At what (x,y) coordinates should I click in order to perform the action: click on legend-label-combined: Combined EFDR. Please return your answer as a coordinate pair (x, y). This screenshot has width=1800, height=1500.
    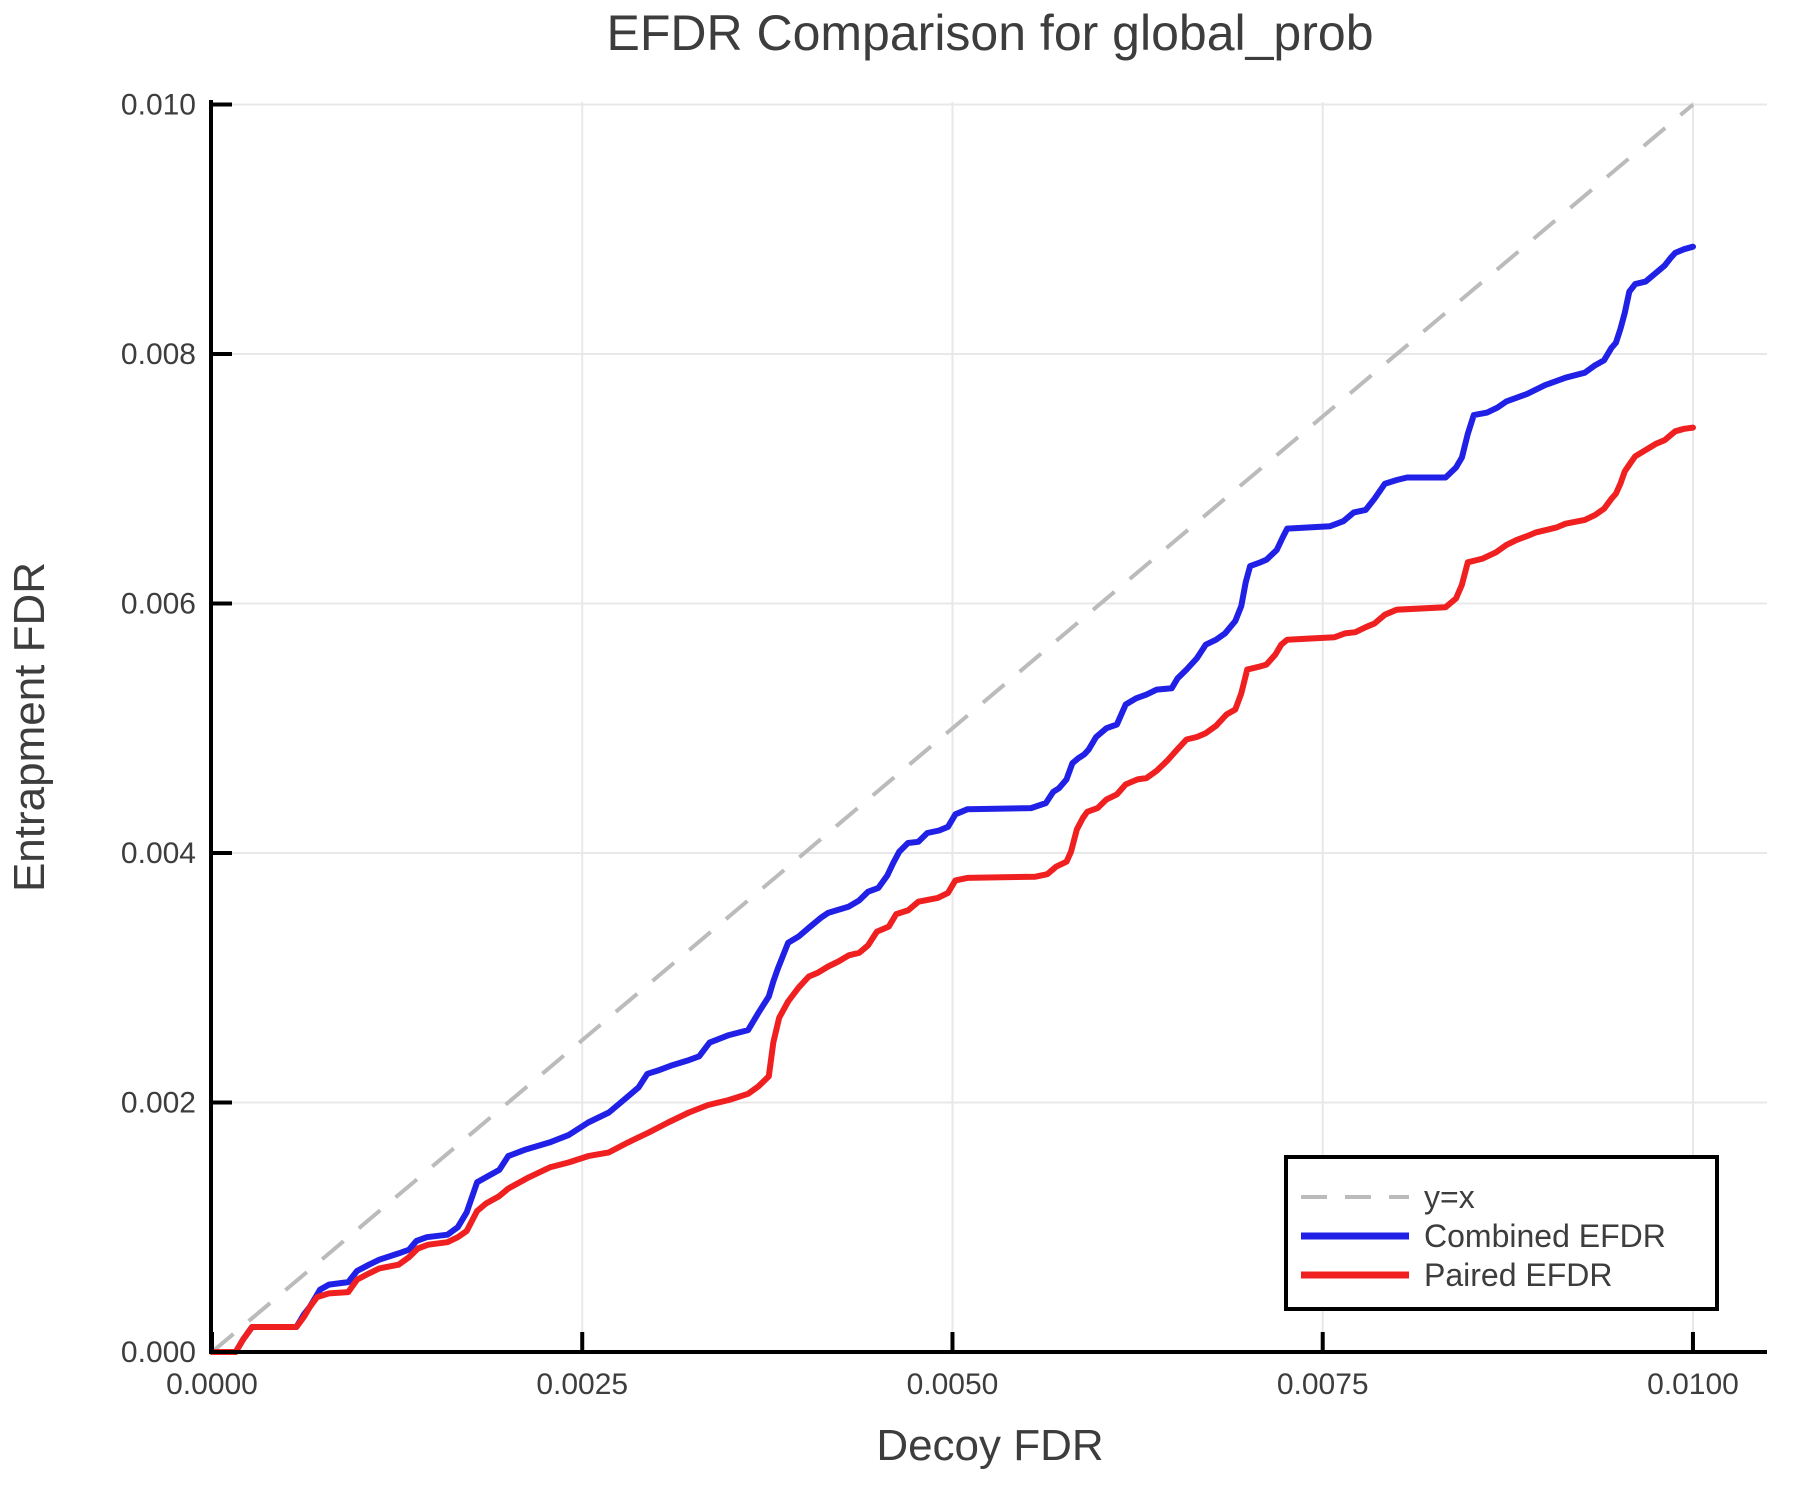
    Looking at the image, I should click on (1545, 1236).